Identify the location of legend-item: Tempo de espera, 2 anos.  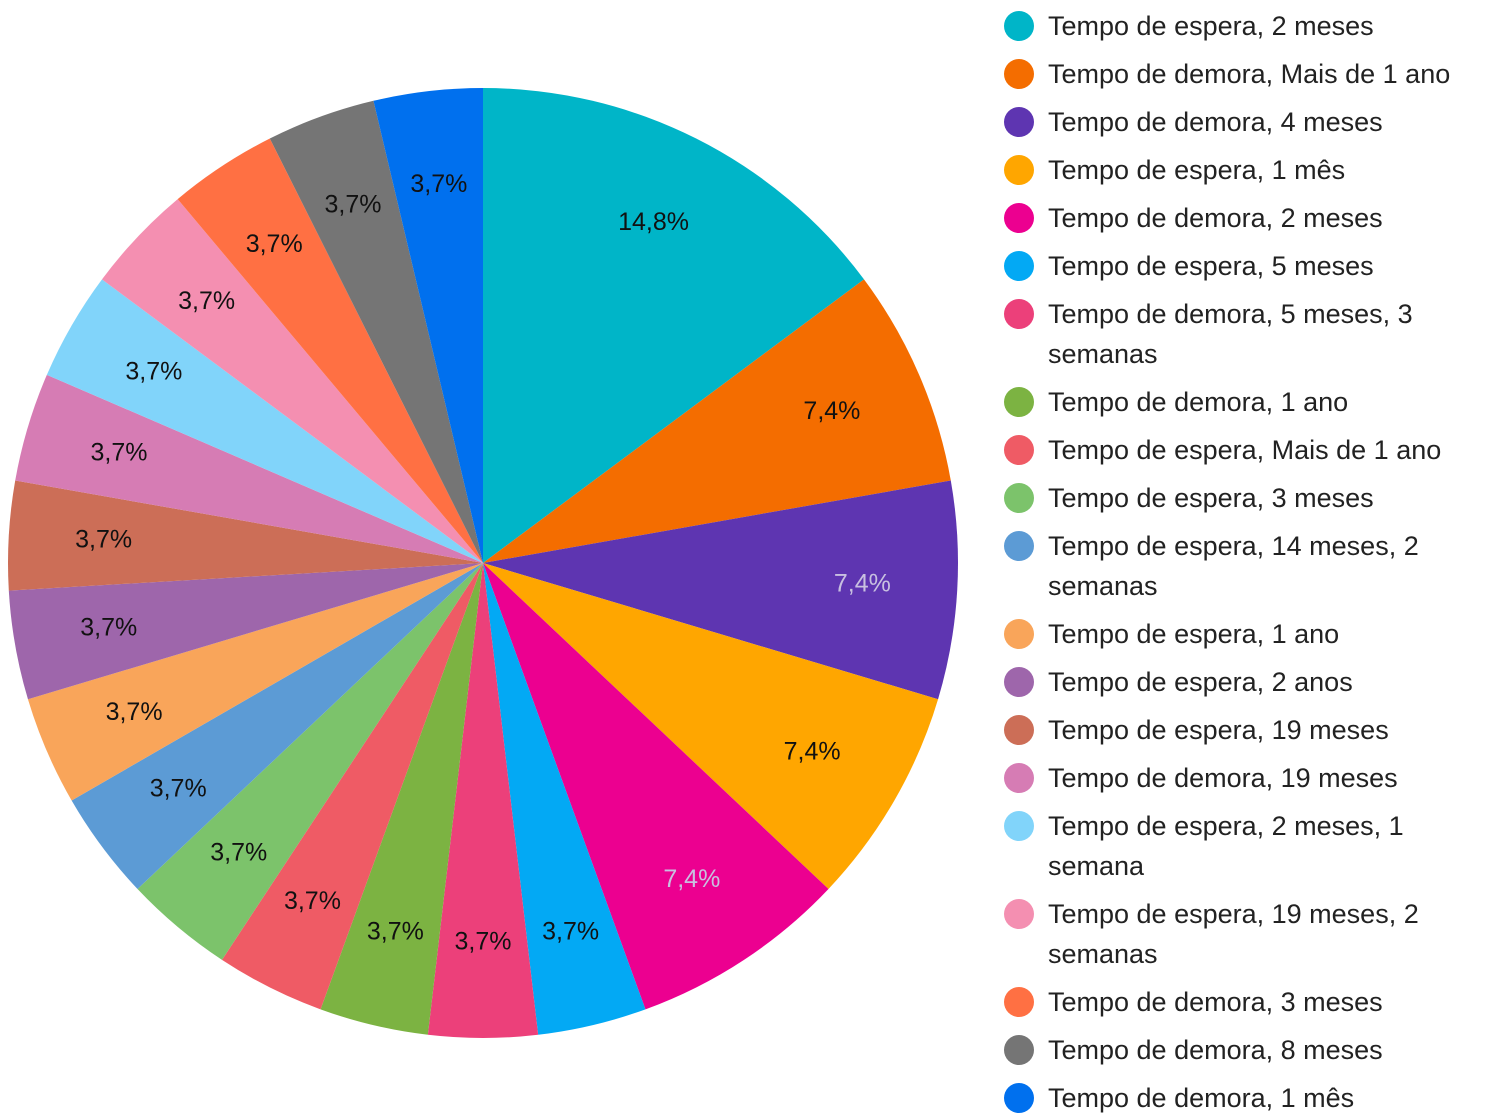
(1254, 682).